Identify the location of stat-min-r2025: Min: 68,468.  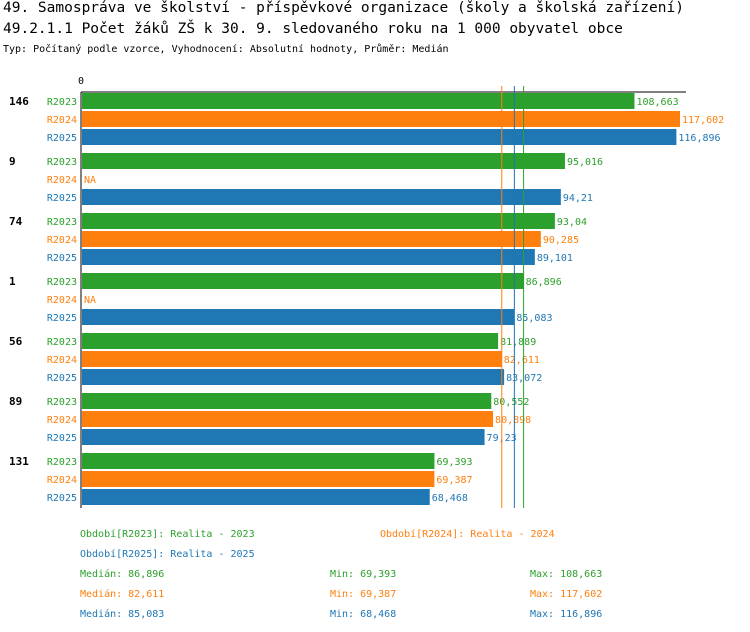
(363, 614).